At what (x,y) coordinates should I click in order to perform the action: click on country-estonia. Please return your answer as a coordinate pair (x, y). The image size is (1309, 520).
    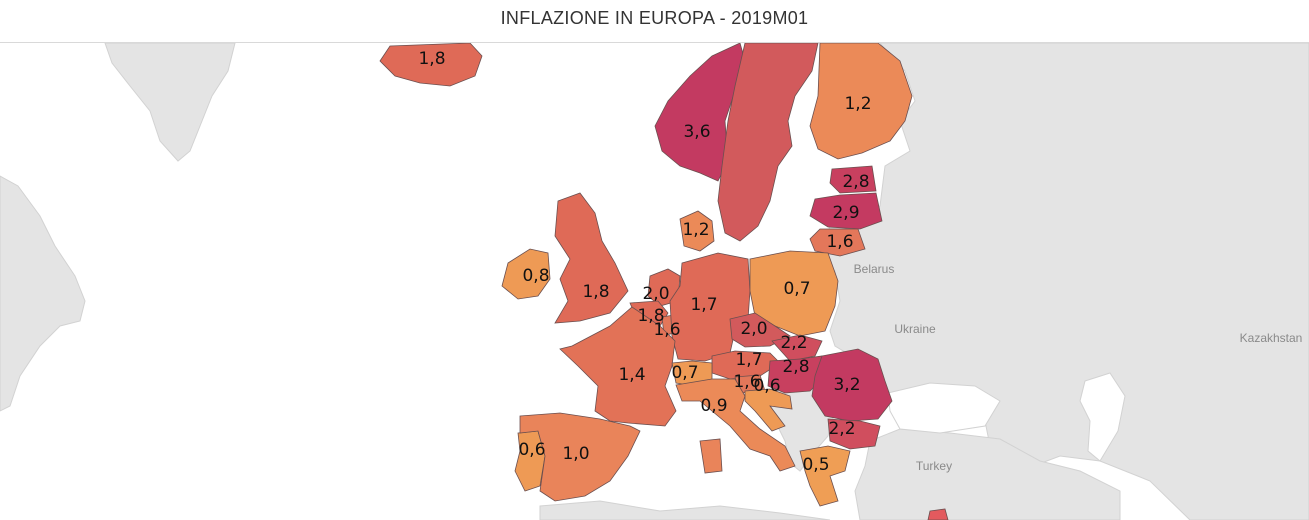
    Looking at the image, I should click on (853, 179).